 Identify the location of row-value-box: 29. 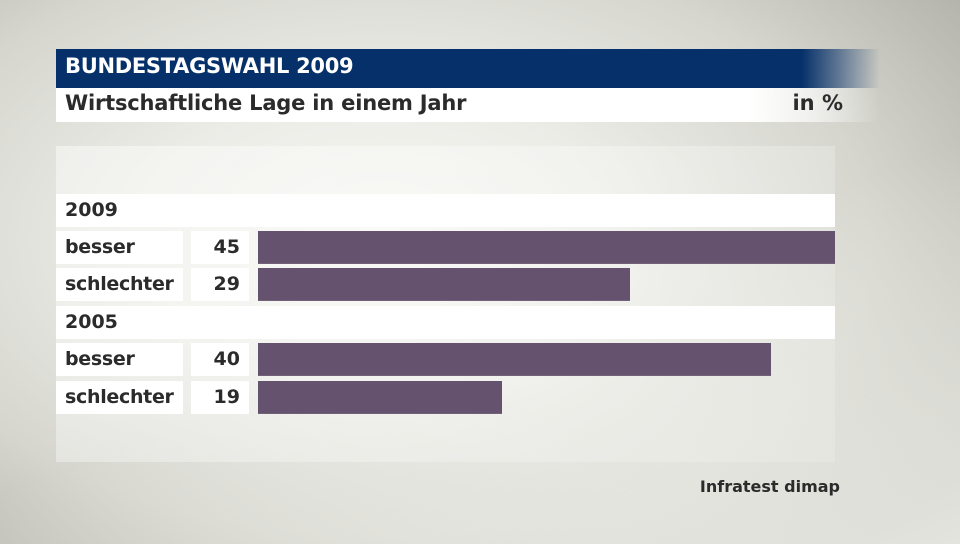
(220, 284).